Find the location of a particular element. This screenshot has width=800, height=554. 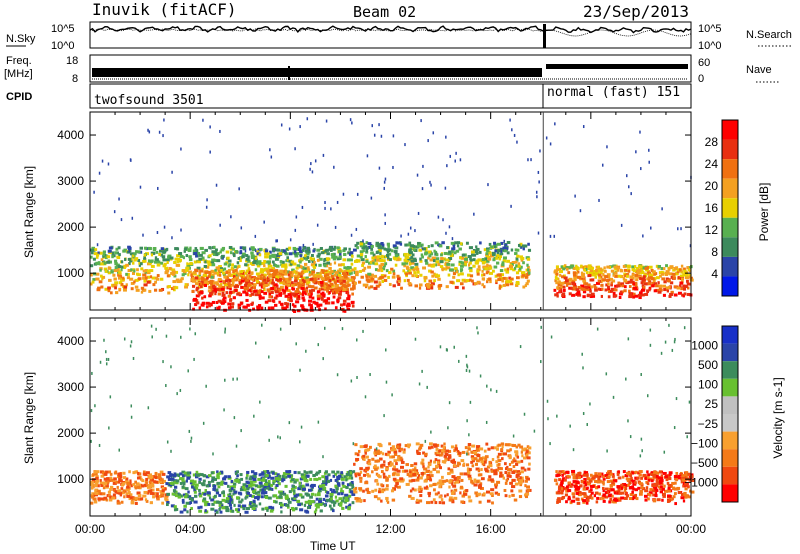

nsky-tick-bottom: 10^0 is located at coordinates (63, 46).